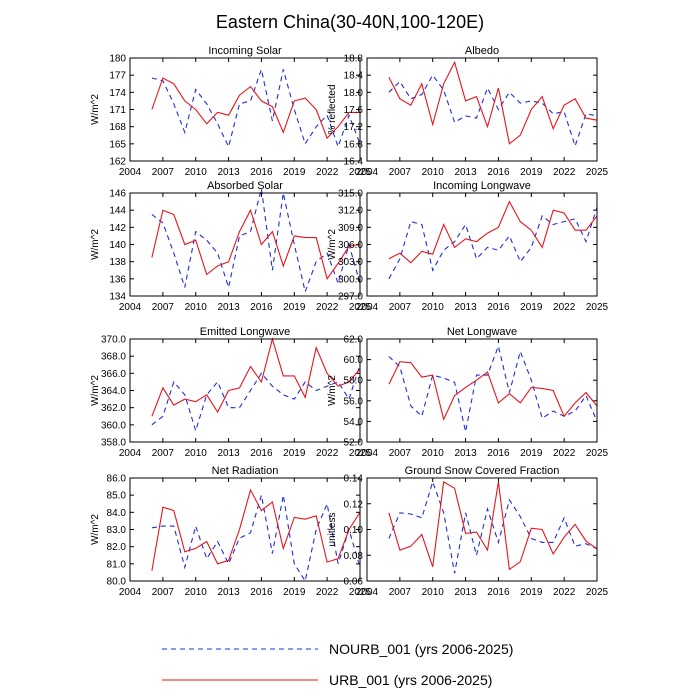 This screenshot has height=700, width=700. What do you see at coordinates (482, 471) in the screenshot?
I see `panel-title: Ground Snow Covered Fraction` at bounding box center [482, 471].